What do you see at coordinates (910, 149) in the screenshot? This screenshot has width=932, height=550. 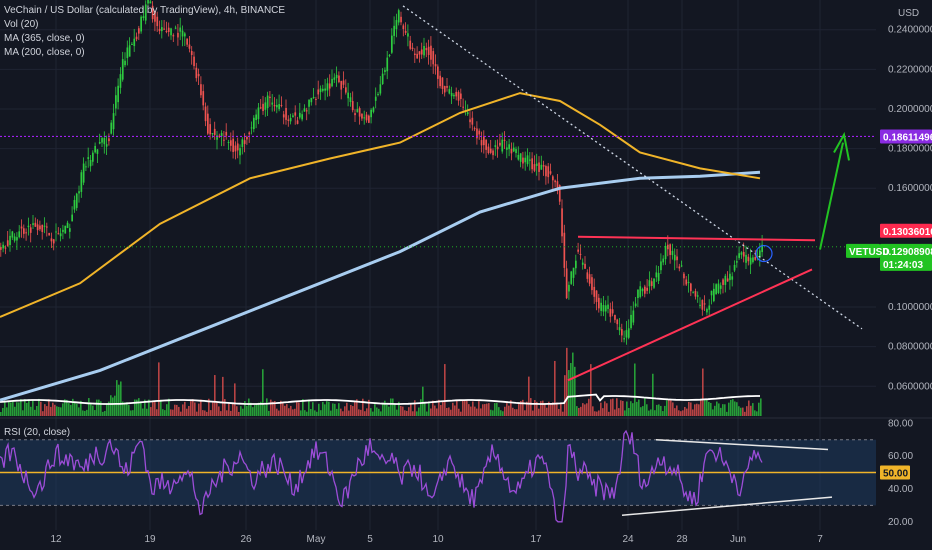 I see `price-tick-label: 0.18000000` at bounding box center [910, 149].